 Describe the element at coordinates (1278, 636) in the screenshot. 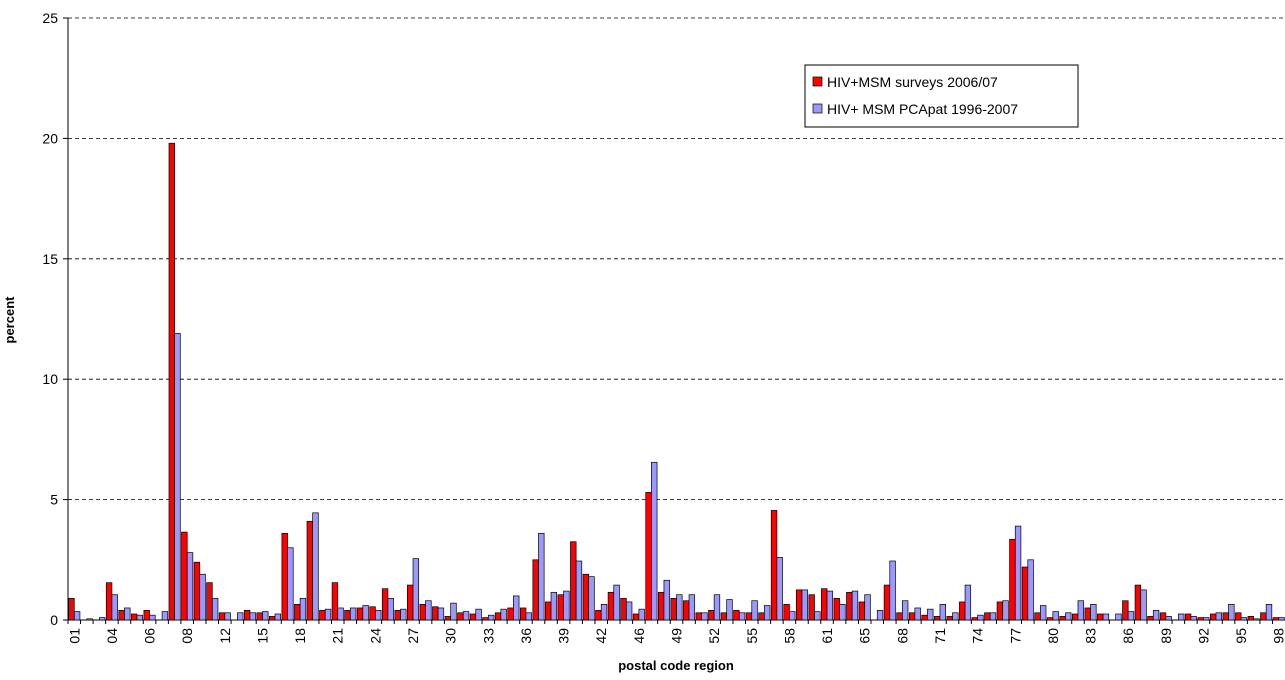

I see `x-tick-label: 98` at that location.